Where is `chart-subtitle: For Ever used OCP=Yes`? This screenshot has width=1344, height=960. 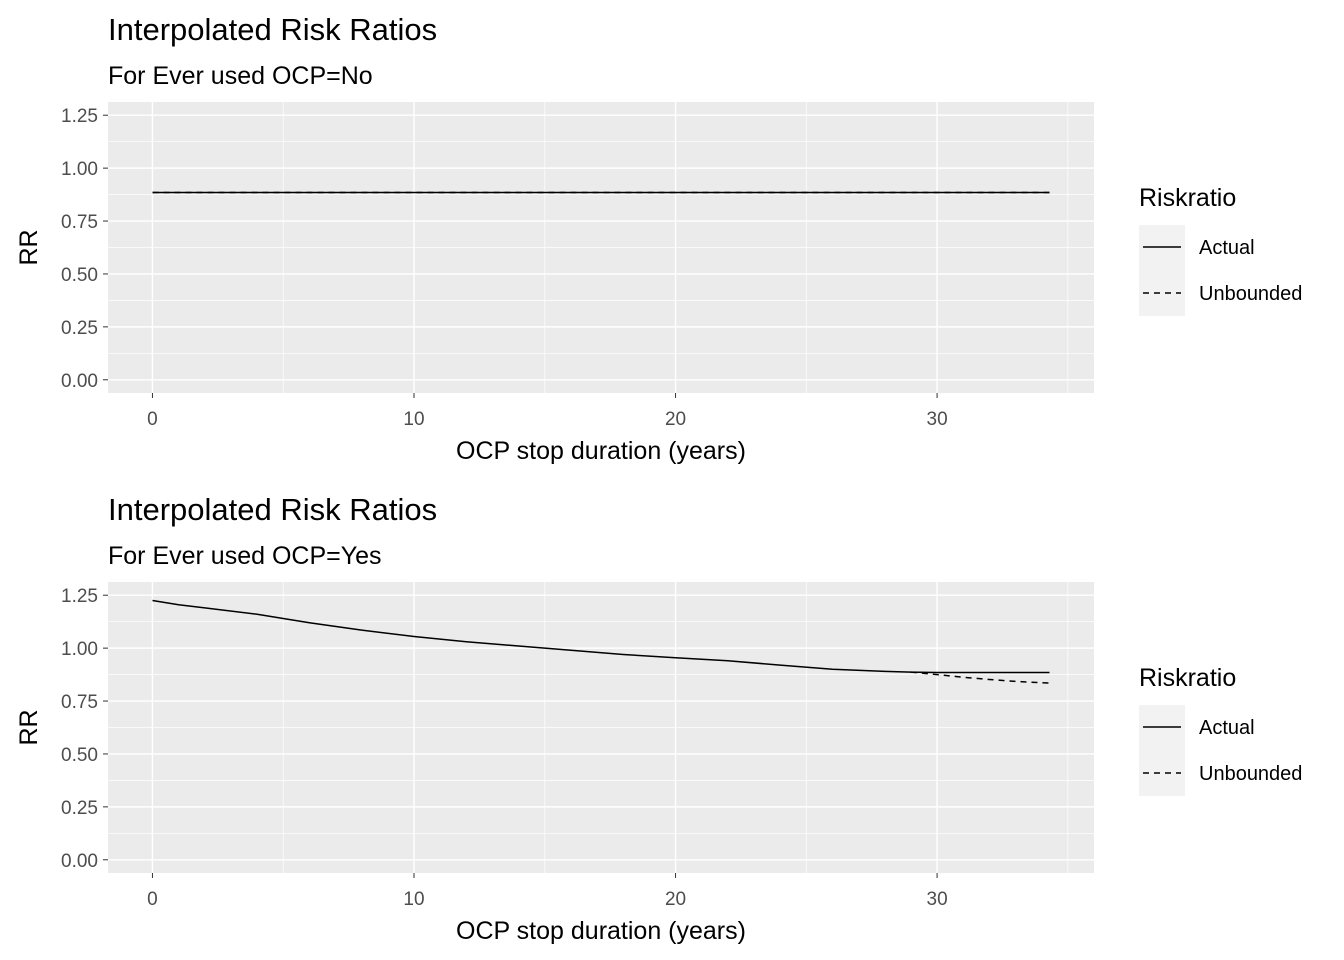
chart-subtitle: For Ever used OCP=Yes is located at coordinates (245, 556).